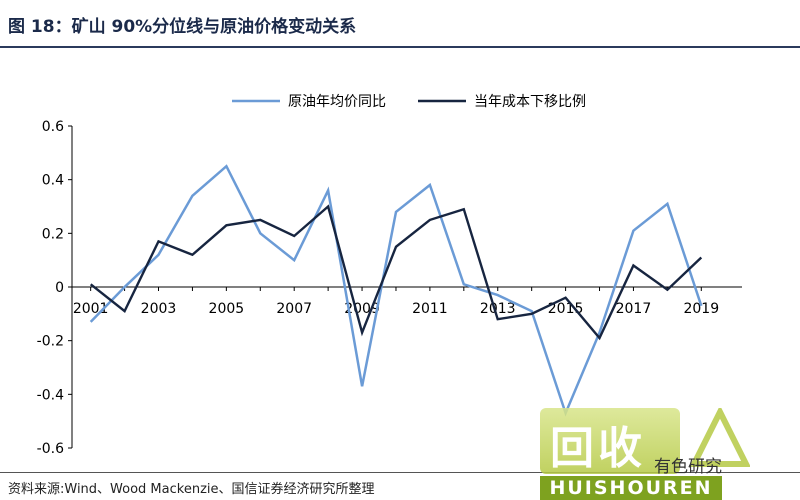 The height and width of the screenshot is (500, 800). I want to click on watermark-main-text: 回收, so click(598, 448).